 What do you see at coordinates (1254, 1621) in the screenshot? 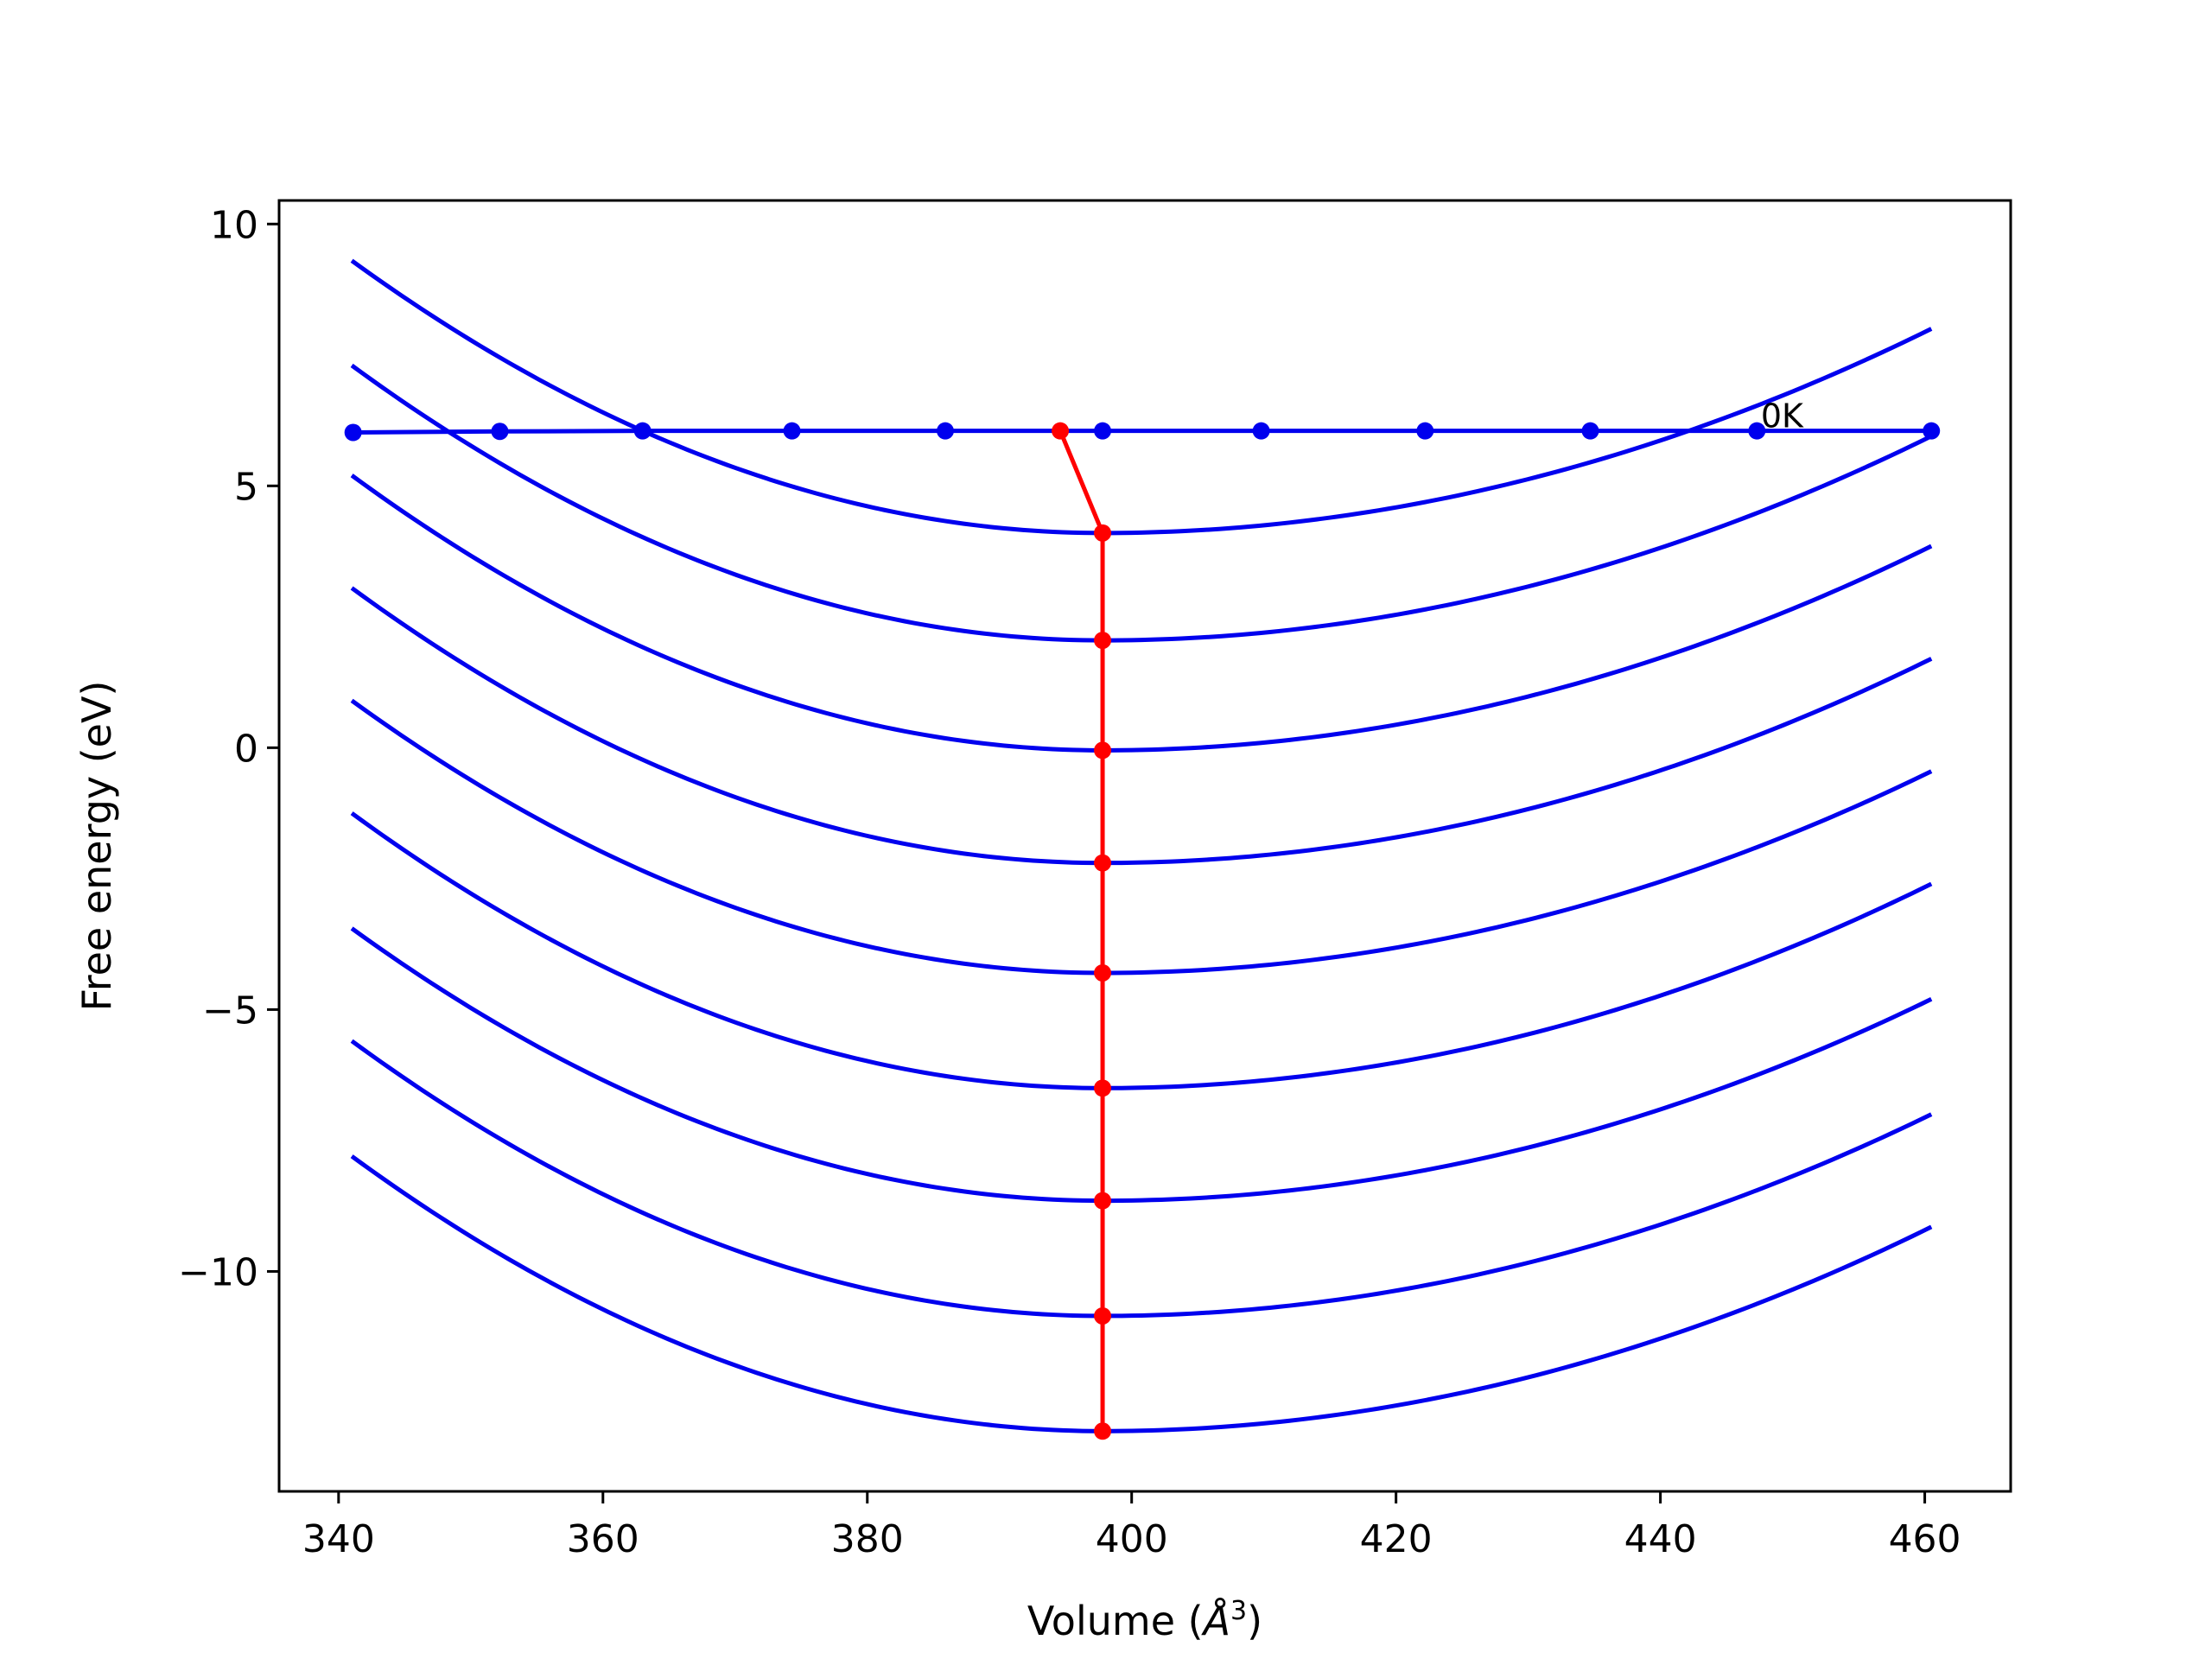
I see `x-axis-label-close: )` at bounding box center [1254, 1621].